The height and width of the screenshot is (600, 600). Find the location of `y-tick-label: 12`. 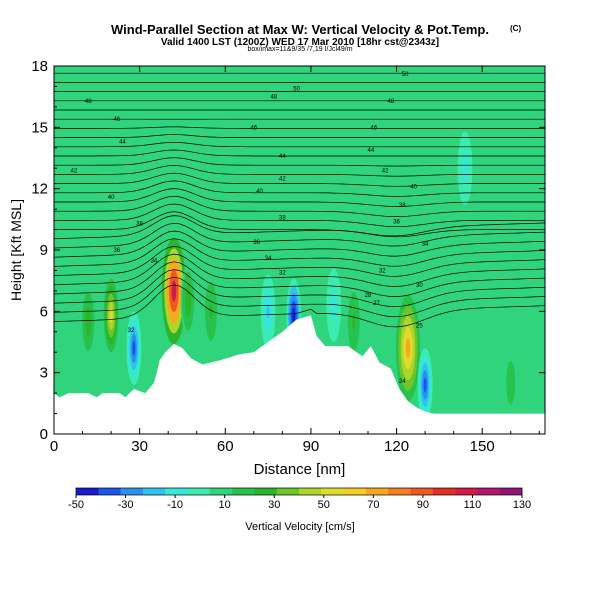

y-tick-label: 12 is located at coordinates (39, 189).